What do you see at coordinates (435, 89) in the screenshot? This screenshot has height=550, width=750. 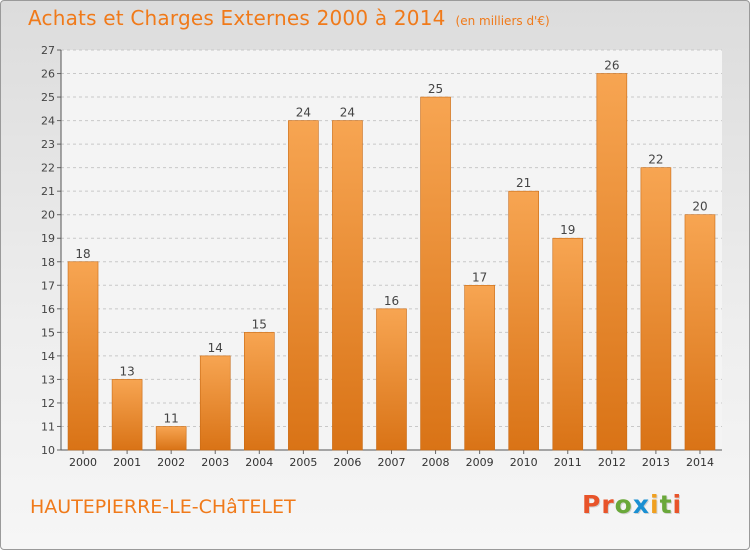 I see `data-label: 25` at bounding box center [435, 89].